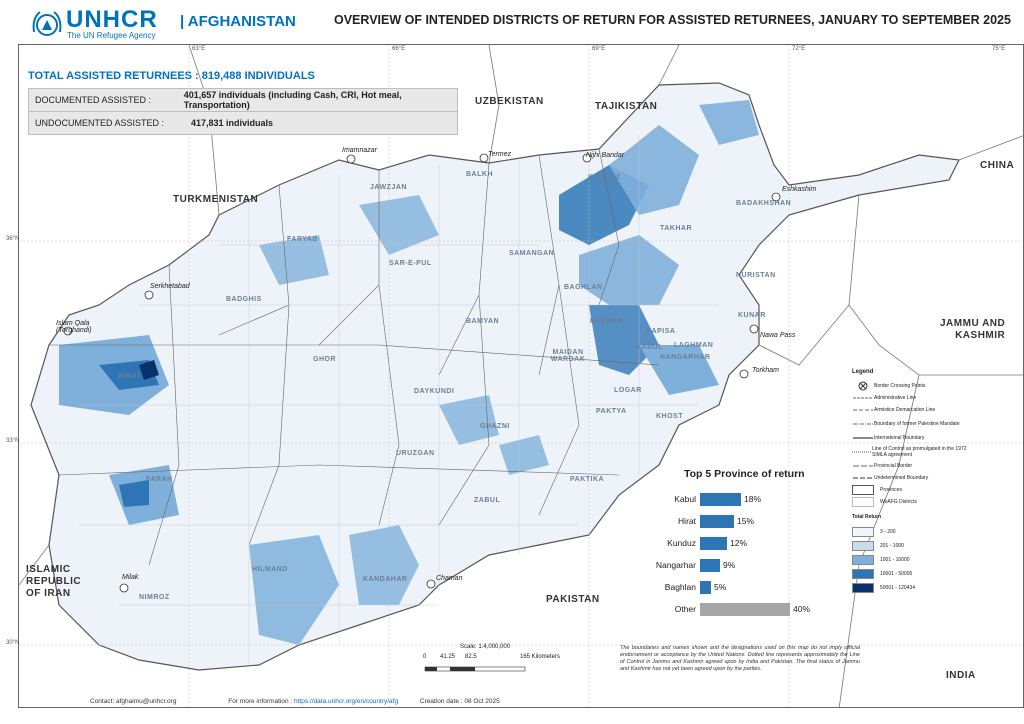  What do you see at coordinates (13, 441) in the screenshot?
I see `graticule-left-33: 33°N` at bounding box center [13, 441].